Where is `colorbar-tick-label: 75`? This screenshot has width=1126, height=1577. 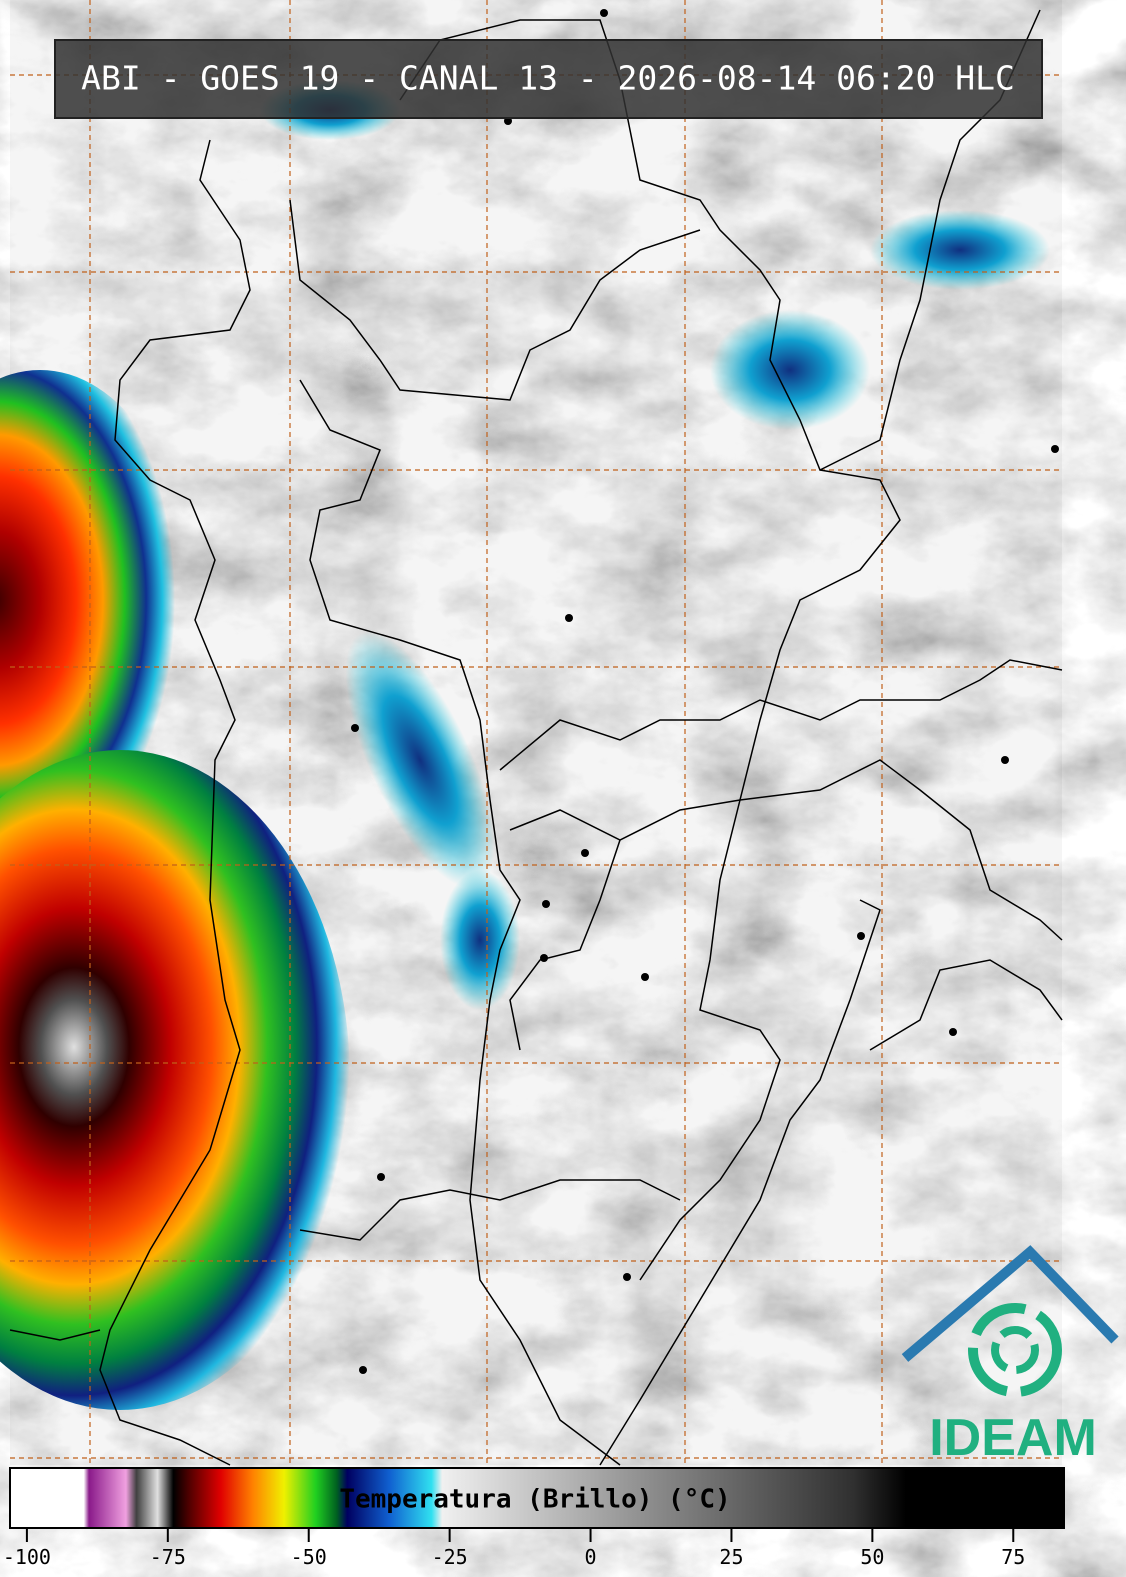
colorbar-tick-label: 75 is located at coordinates (1013, 1557).